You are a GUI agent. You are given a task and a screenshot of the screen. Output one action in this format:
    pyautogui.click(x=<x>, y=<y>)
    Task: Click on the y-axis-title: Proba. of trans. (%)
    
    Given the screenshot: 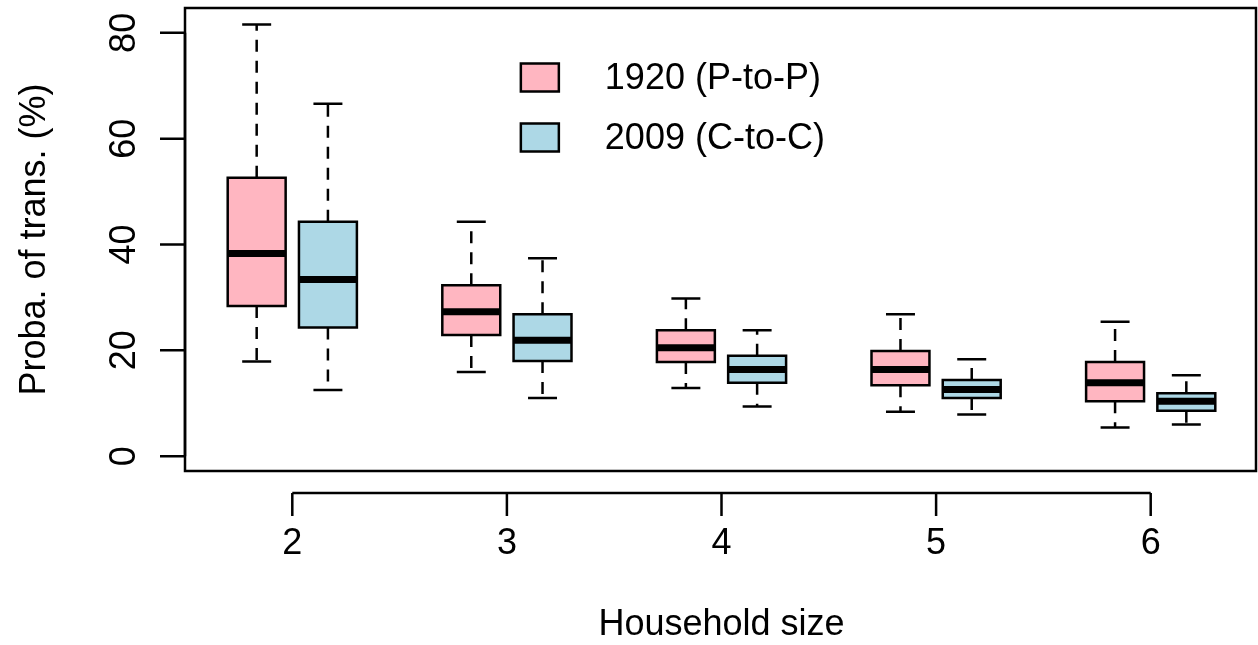 What is the action you would take?
    pyautogui.click(x=32, y=239)
    